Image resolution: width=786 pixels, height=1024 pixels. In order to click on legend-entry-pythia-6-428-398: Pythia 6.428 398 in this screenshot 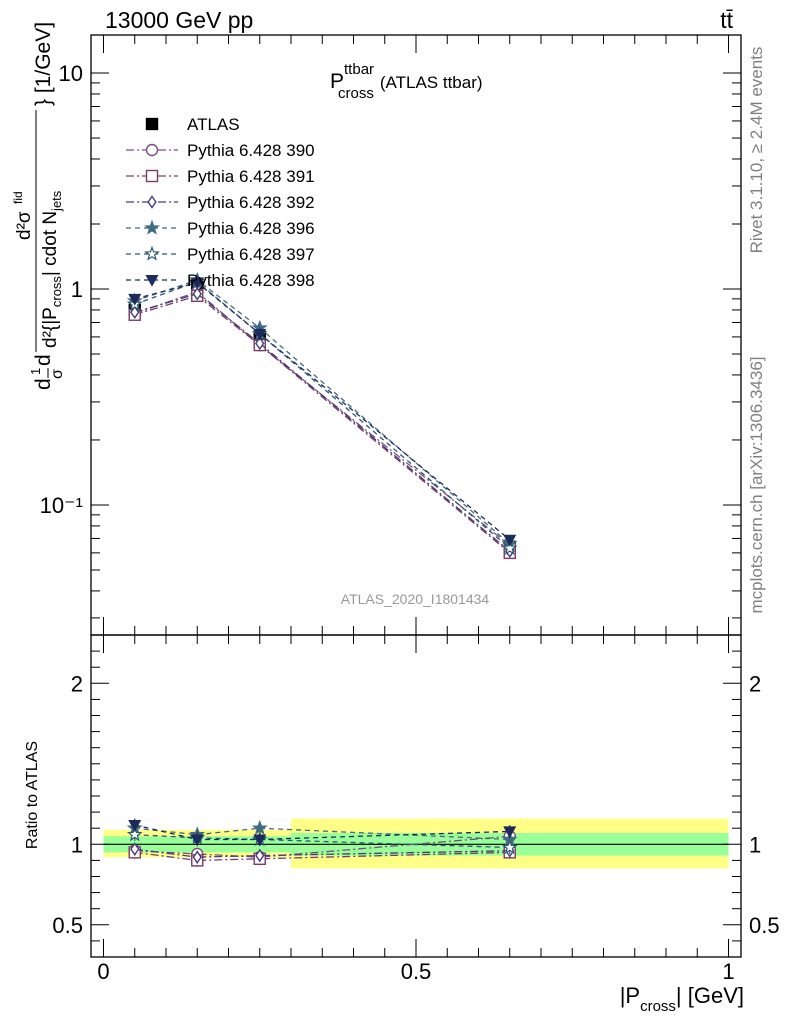, I will do `click(220, 280)`.